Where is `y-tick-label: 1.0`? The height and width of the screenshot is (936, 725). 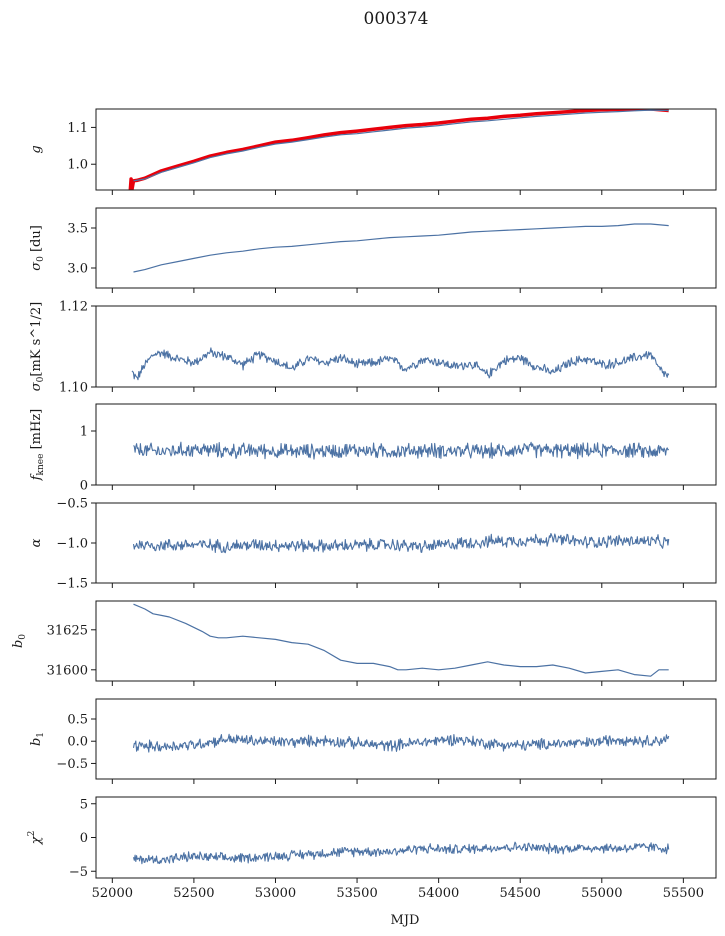 y-tick-label: 1.0 is located at coordinates (77, 165).